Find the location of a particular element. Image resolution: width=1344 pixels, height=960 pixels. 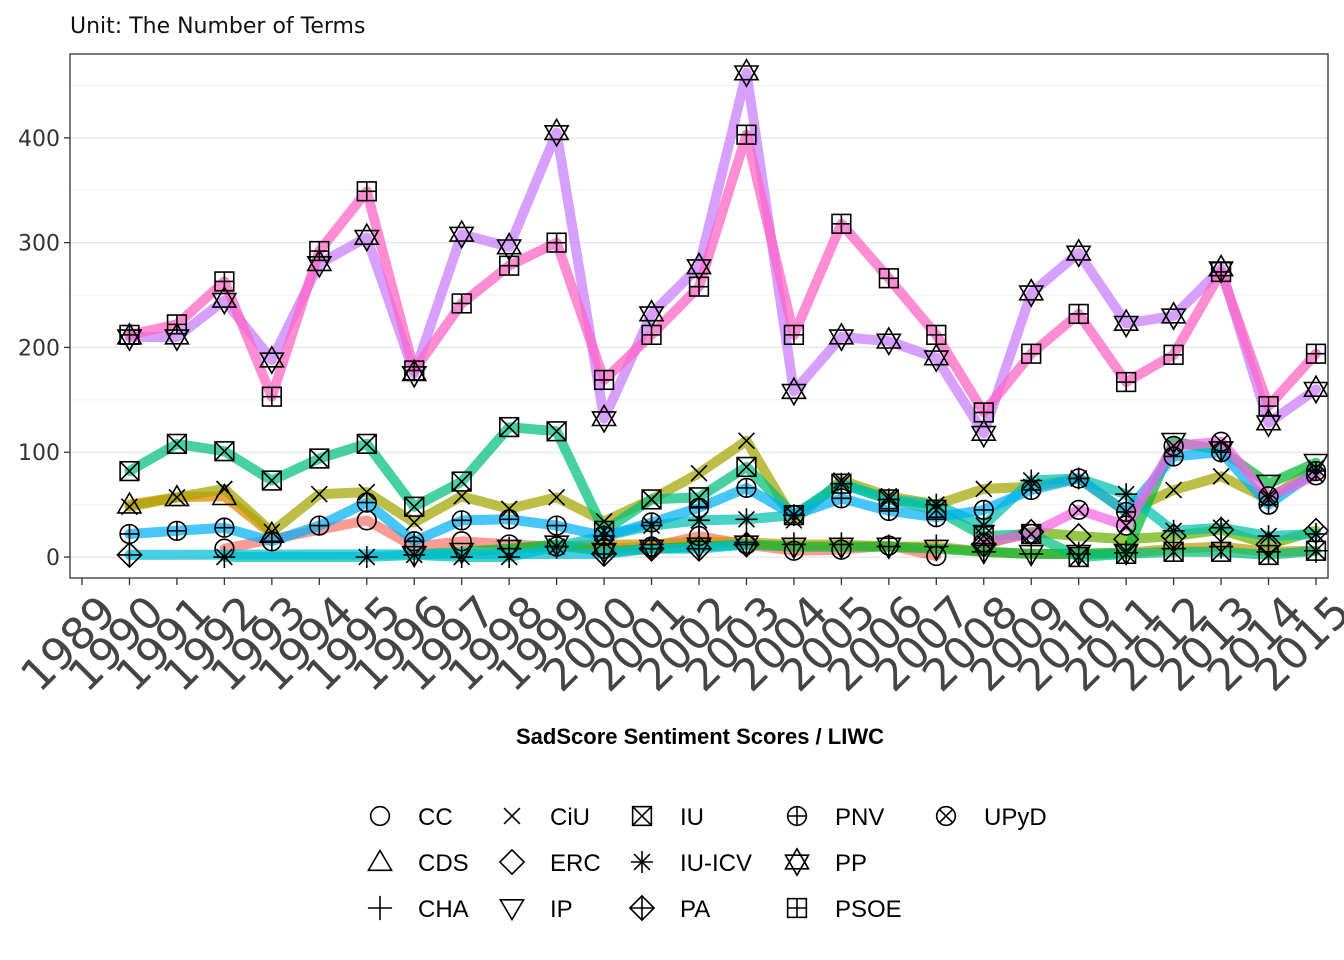

legend-label-cha: CHA is located at coordinates (443, 909).